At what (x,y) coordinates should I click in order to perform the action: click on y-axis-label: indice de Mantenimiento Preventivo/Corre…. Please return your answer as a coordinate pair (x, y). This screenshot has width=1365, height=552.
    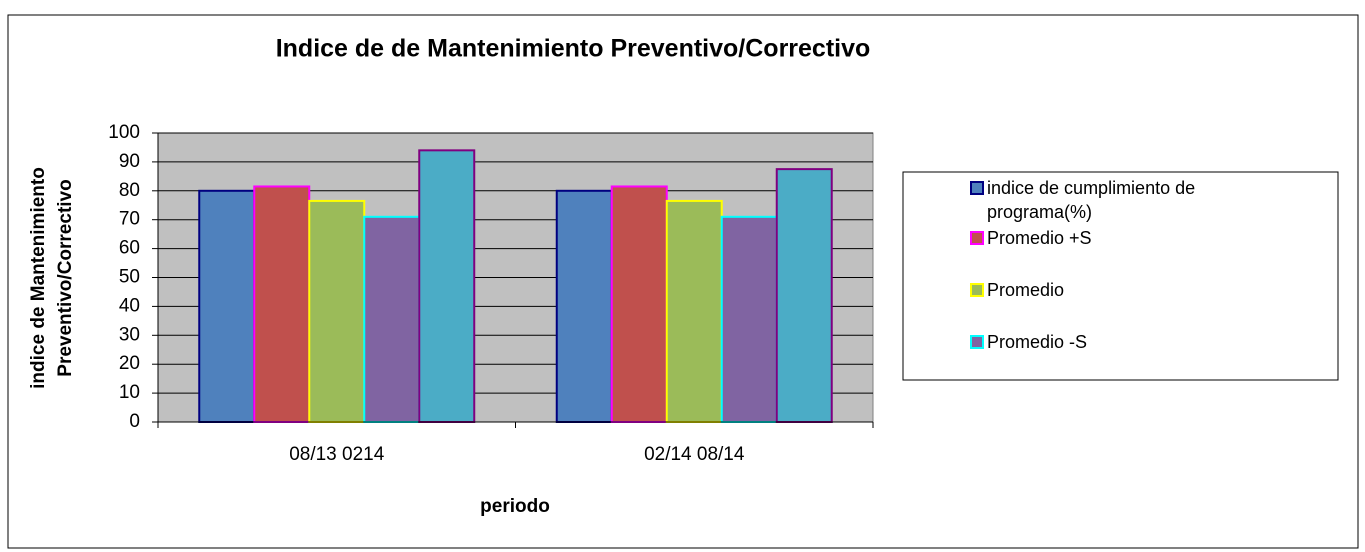
    Looking at the image, I should click on (52, 278).